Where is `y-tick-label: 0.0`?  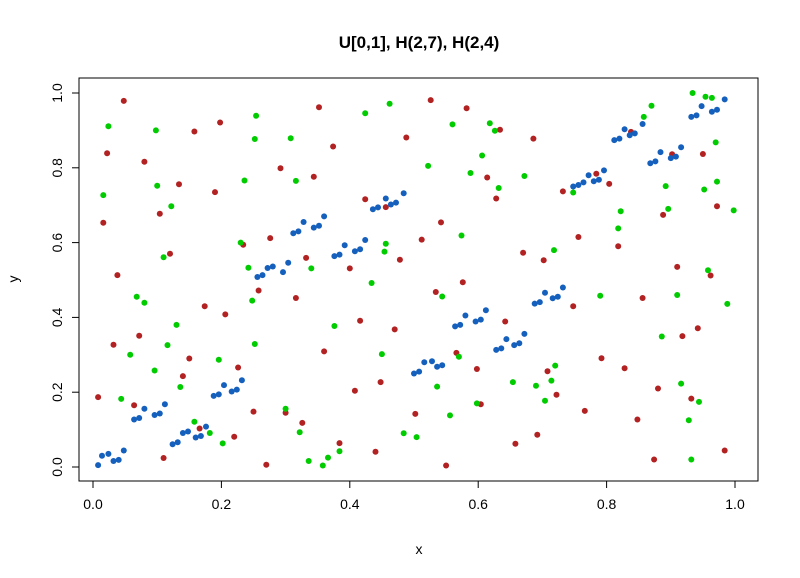 y-tick-label: 0.0 is located at coordinates (57, 467).